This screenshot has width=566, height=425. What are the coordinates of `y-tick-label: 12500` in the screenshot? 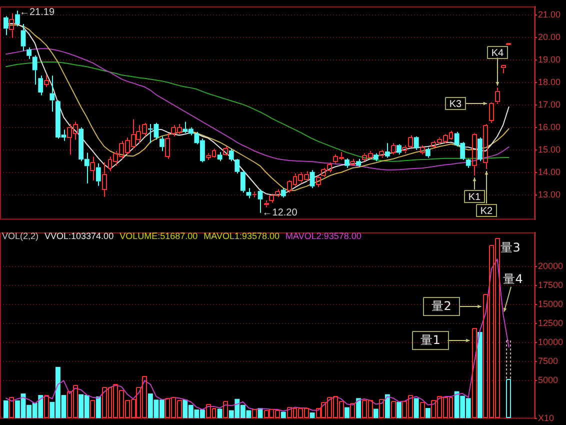 It's located at (551, 323).